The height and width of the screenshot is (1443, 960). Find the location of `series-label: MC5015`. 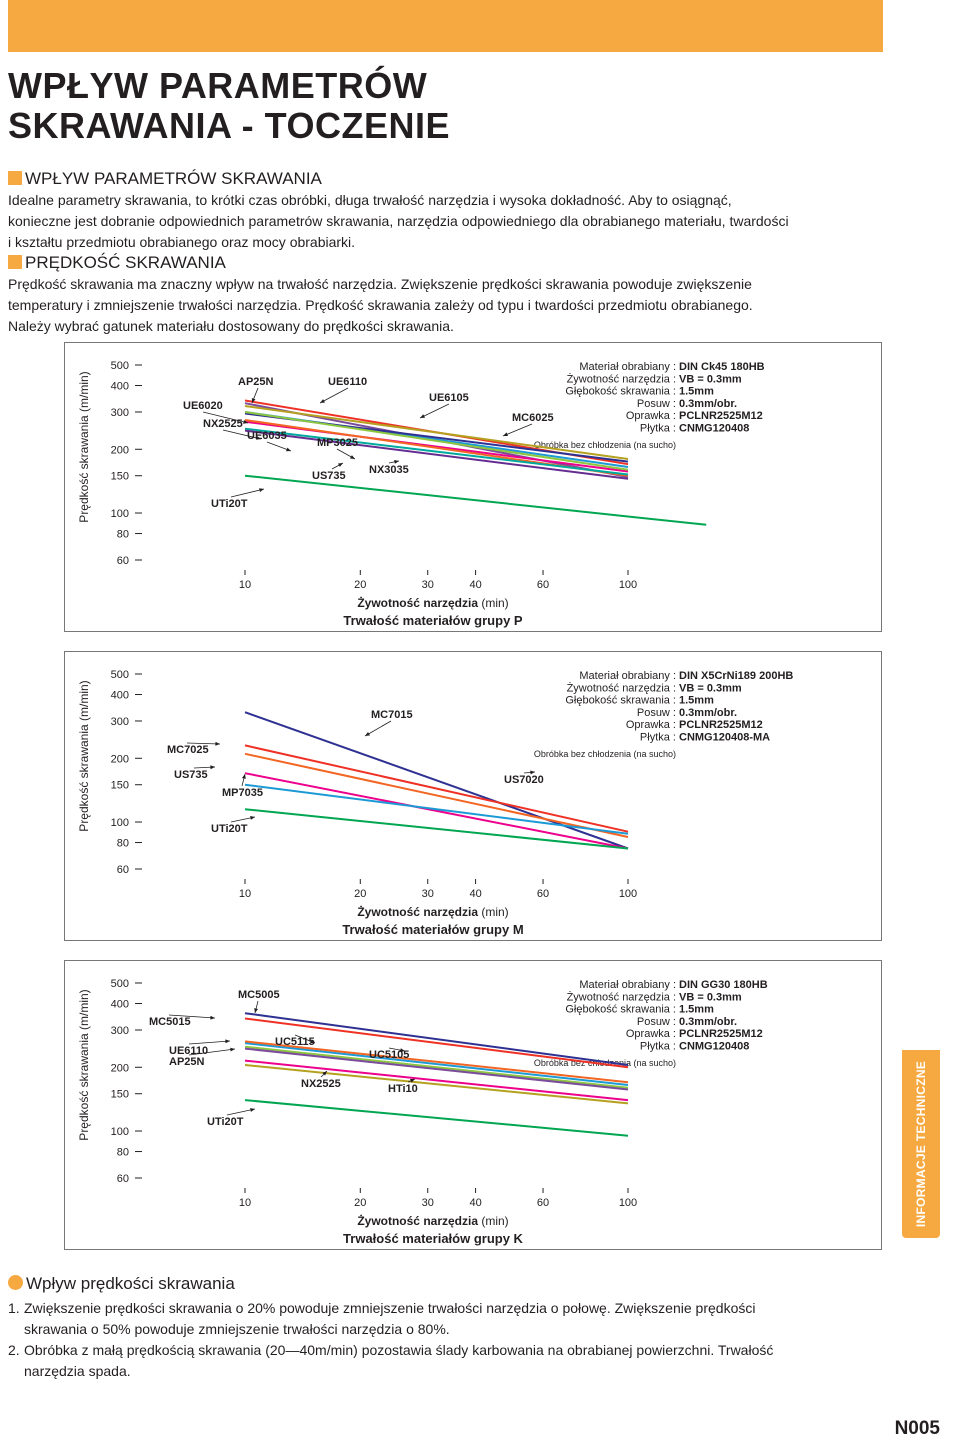

series-label: MC5015 is located at coordinates (170, 1022).